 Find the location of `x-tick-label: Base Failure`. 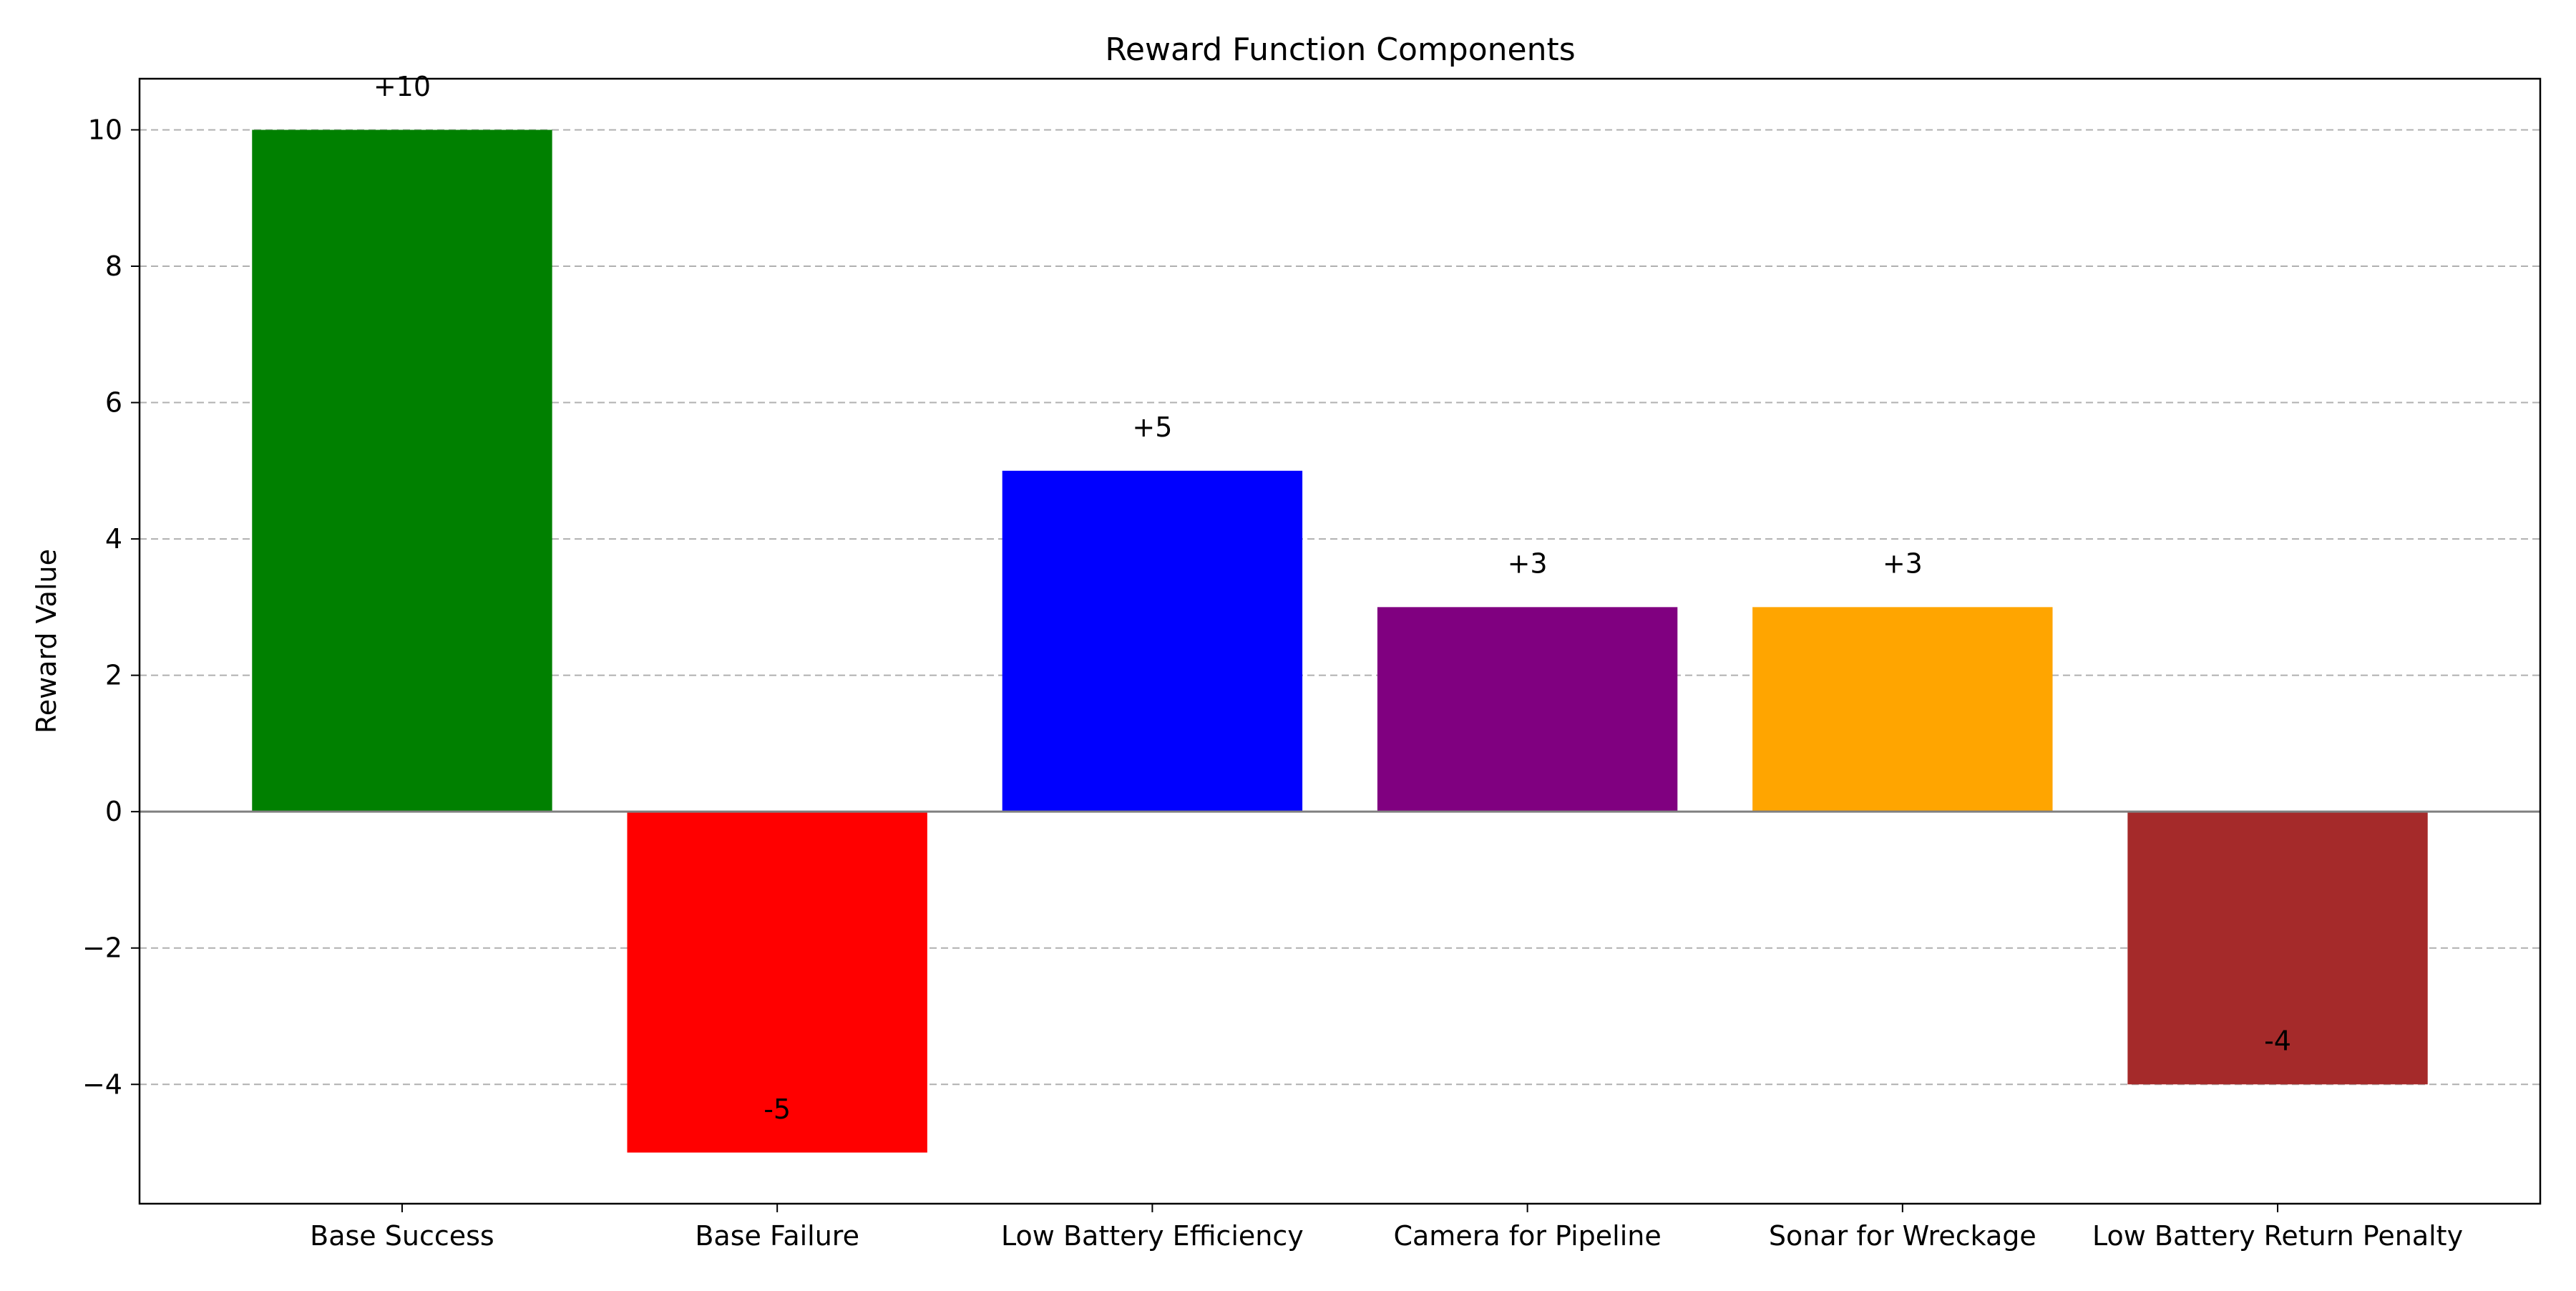

x-tick-label: Base Failure is located at coordinates (777, 1236).